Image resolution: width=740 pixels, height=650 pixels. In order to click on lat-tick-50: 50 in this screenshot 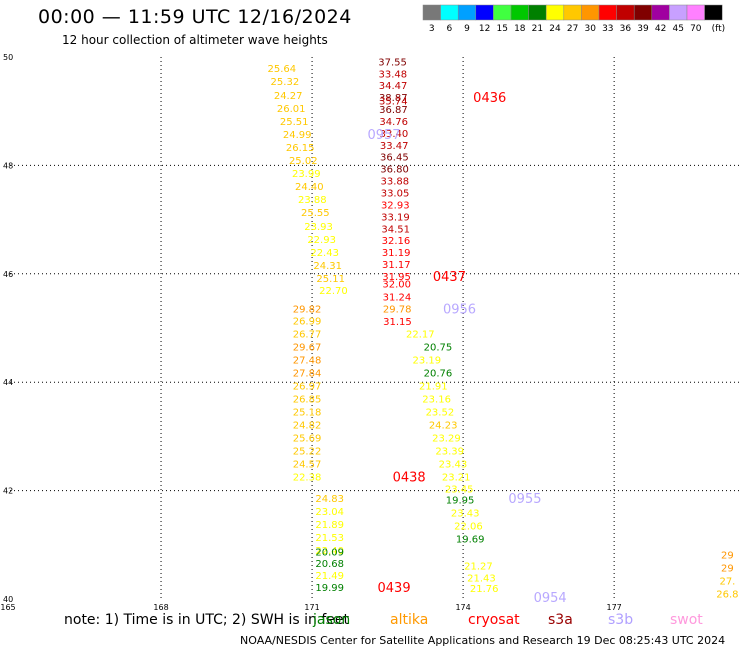, I will do `click(8, 57)`.